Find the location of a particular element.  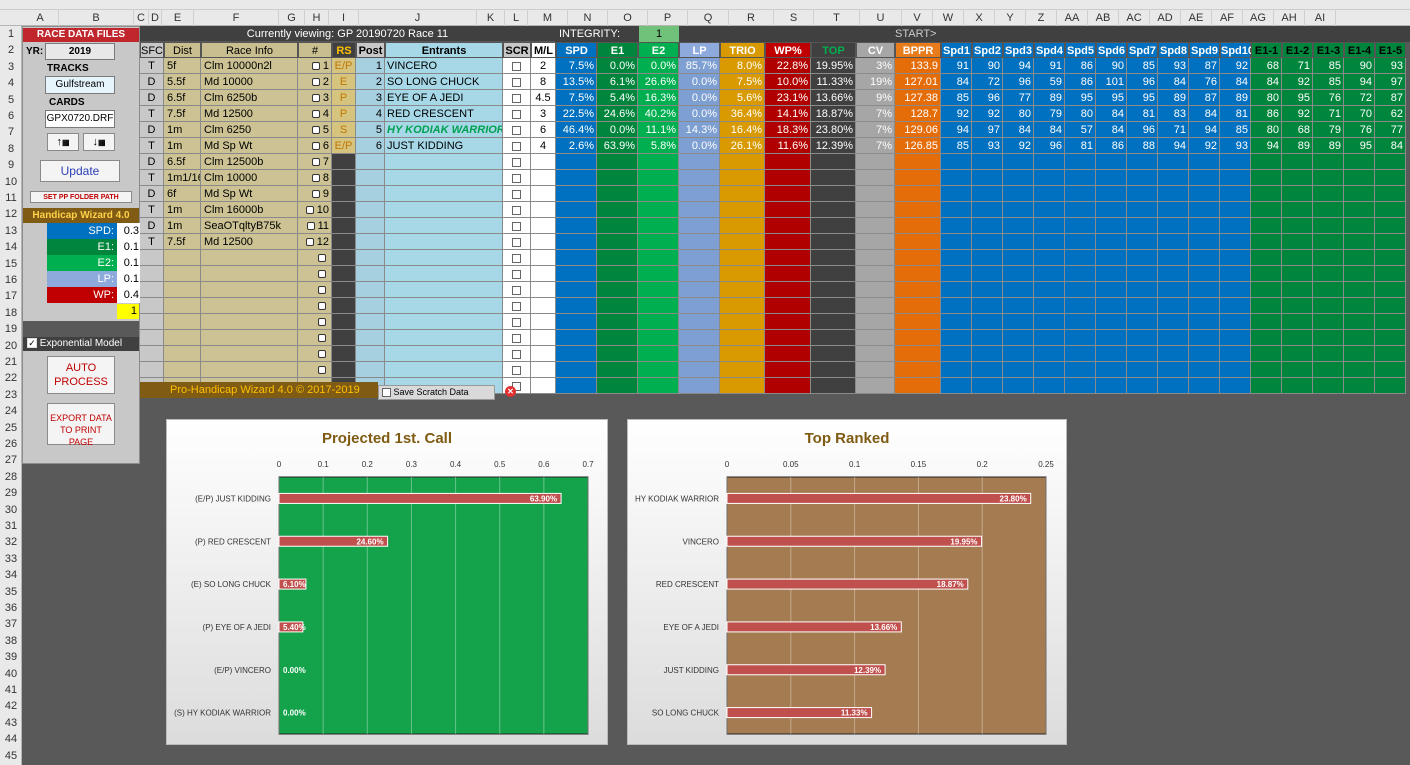

column-header: N is located at coordinates (588, 18).